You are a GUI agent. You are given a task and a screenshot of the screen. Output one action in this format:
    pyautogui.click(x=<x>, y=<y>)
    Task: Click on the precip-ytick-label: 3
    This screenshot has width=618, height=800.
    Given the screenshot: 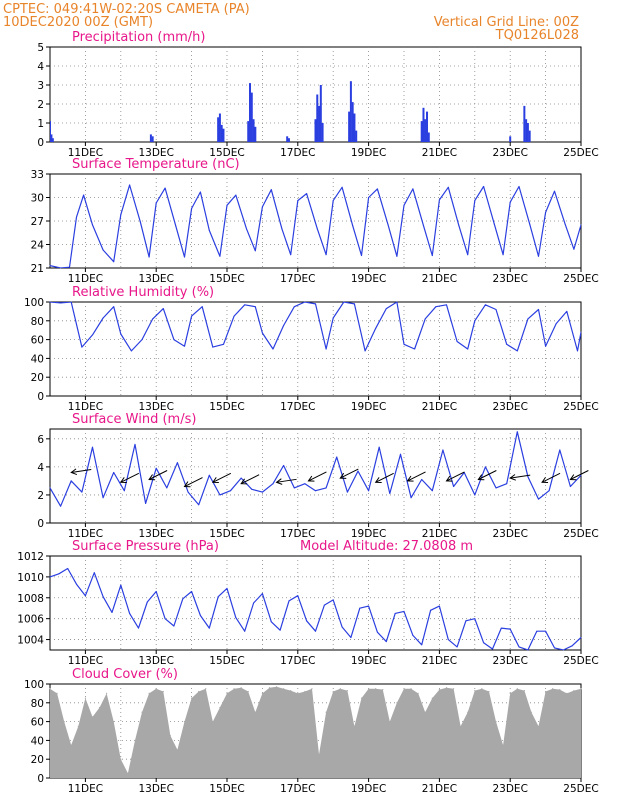 What is the action you would take?
    pyautogui.click(x=40, y=86)
    